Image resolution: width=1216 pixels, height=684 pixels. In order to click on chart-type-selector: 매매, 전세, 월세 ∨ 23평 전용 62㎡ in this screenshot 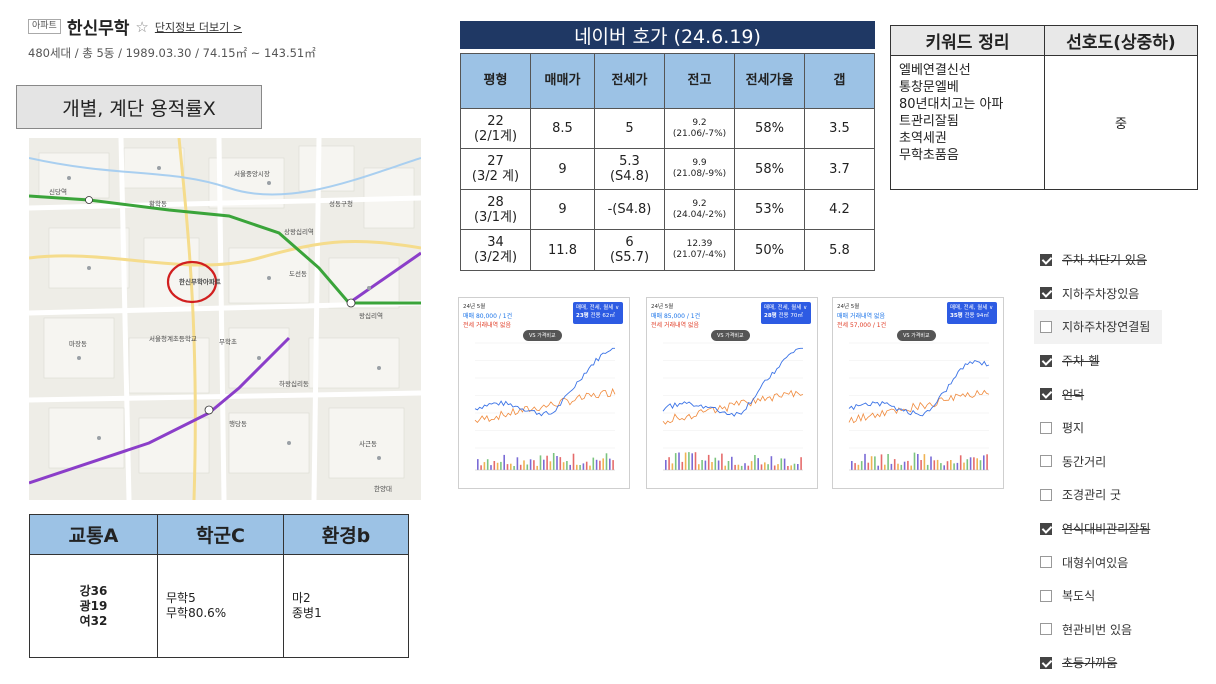, I will do `click(598, 313)`.